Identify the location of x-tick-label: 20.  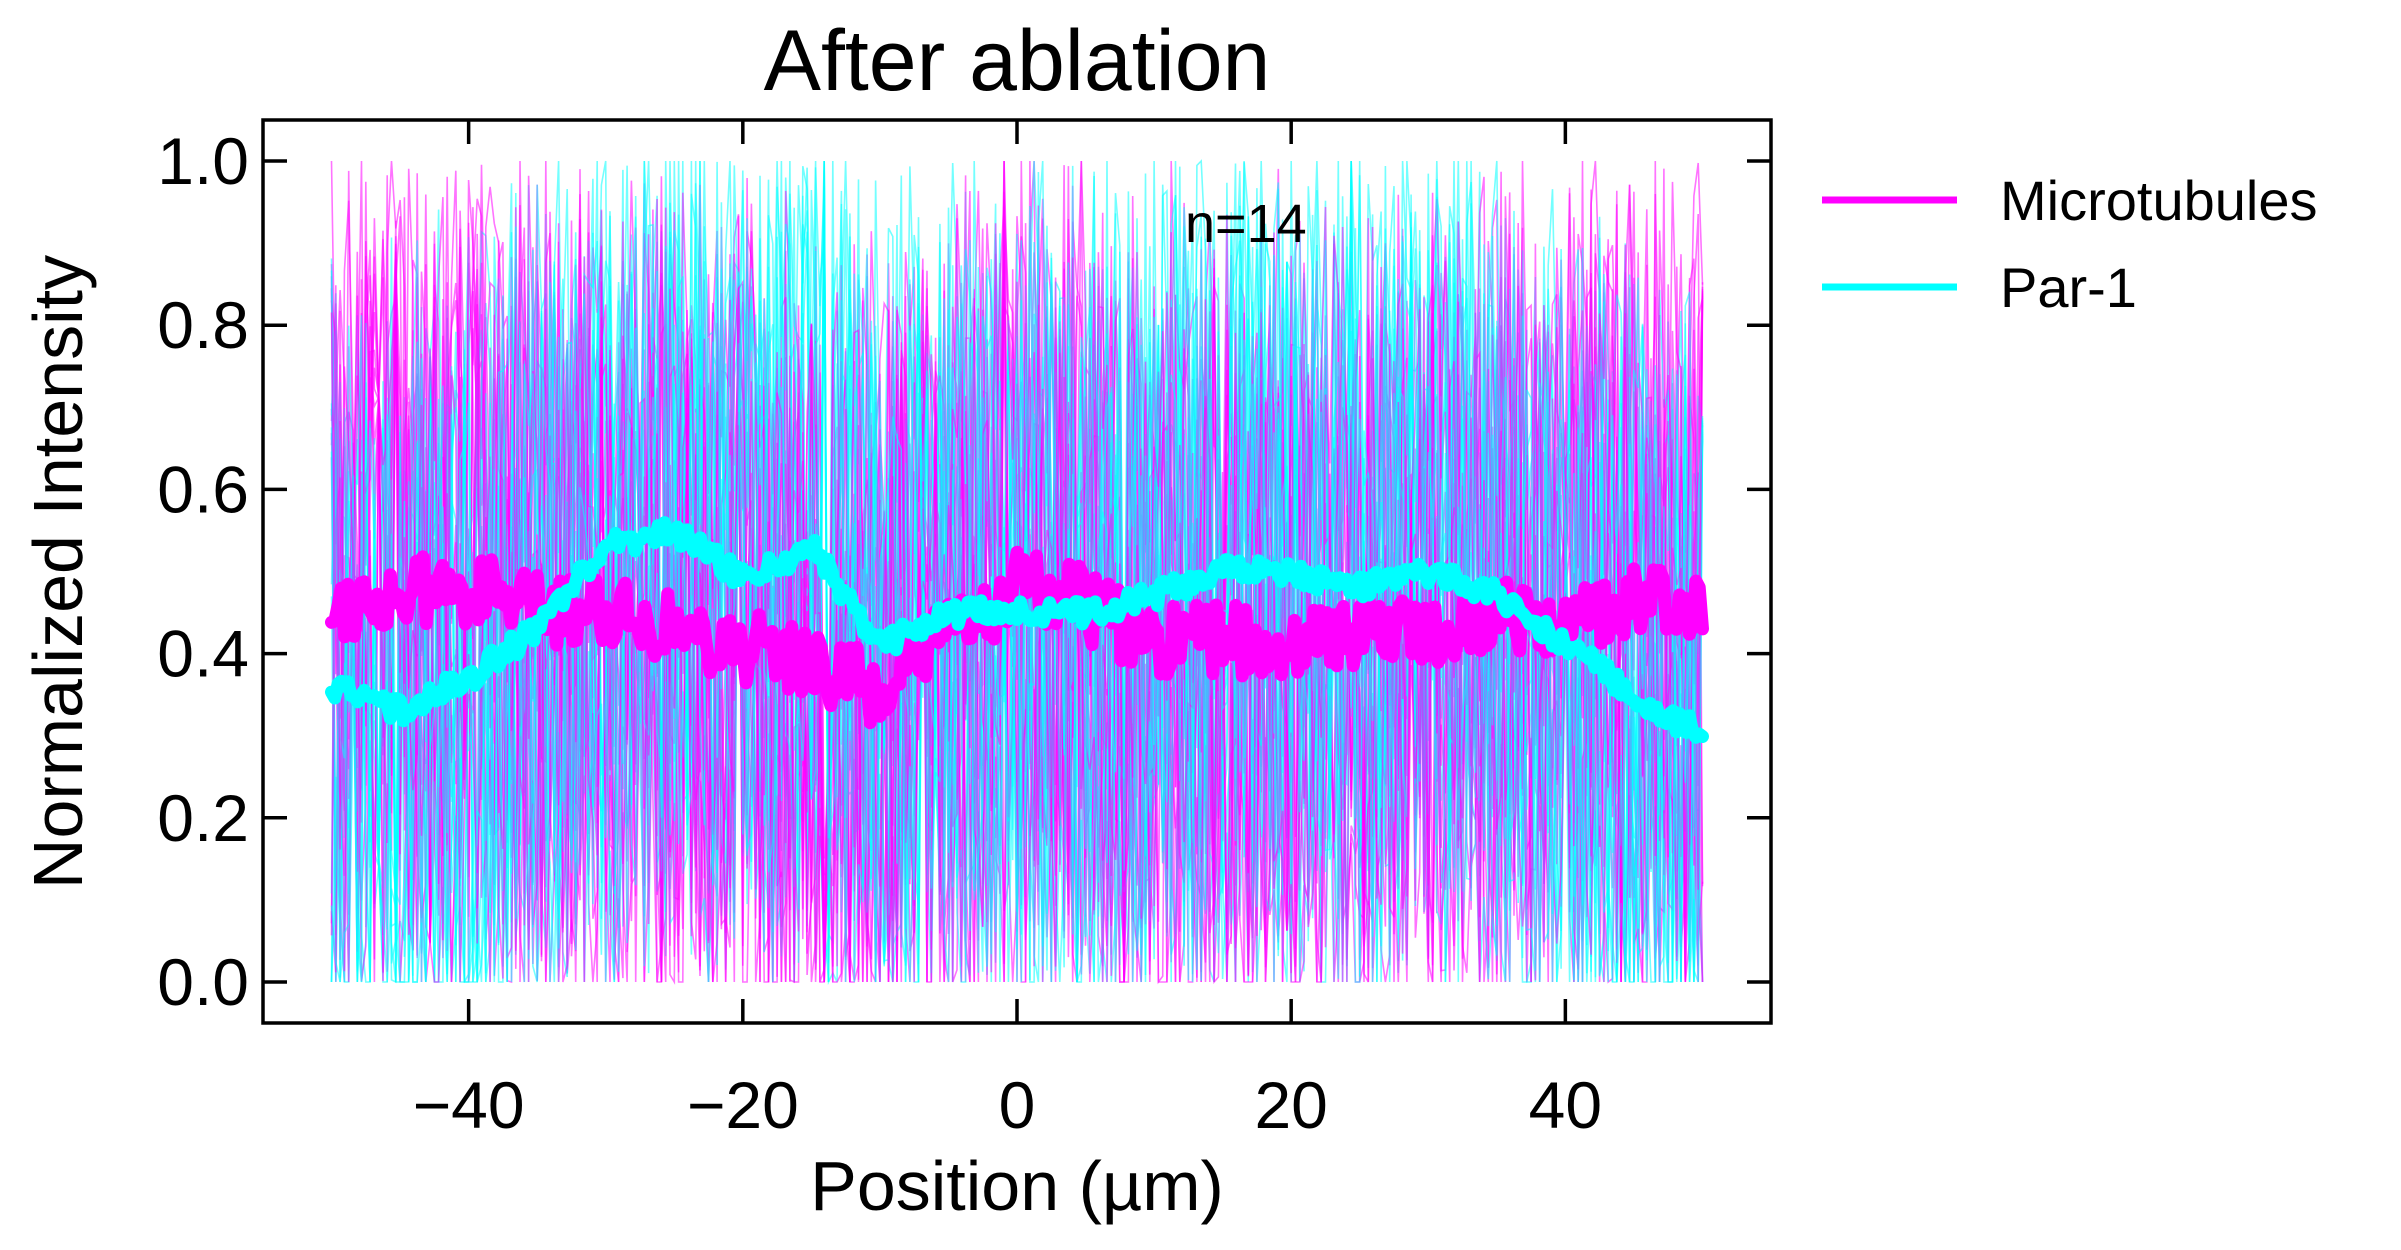
(1290, 1105).